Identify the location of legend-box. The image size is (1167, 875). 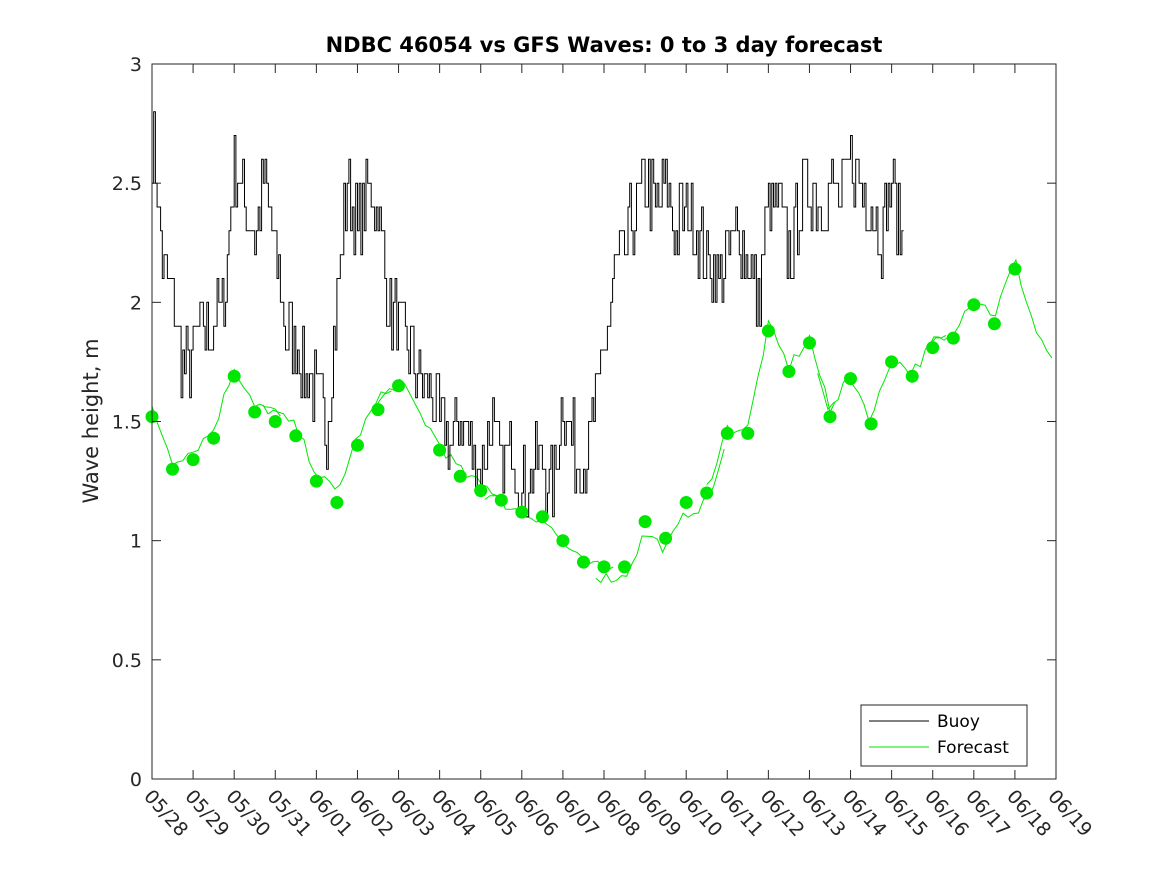
(944, 735).